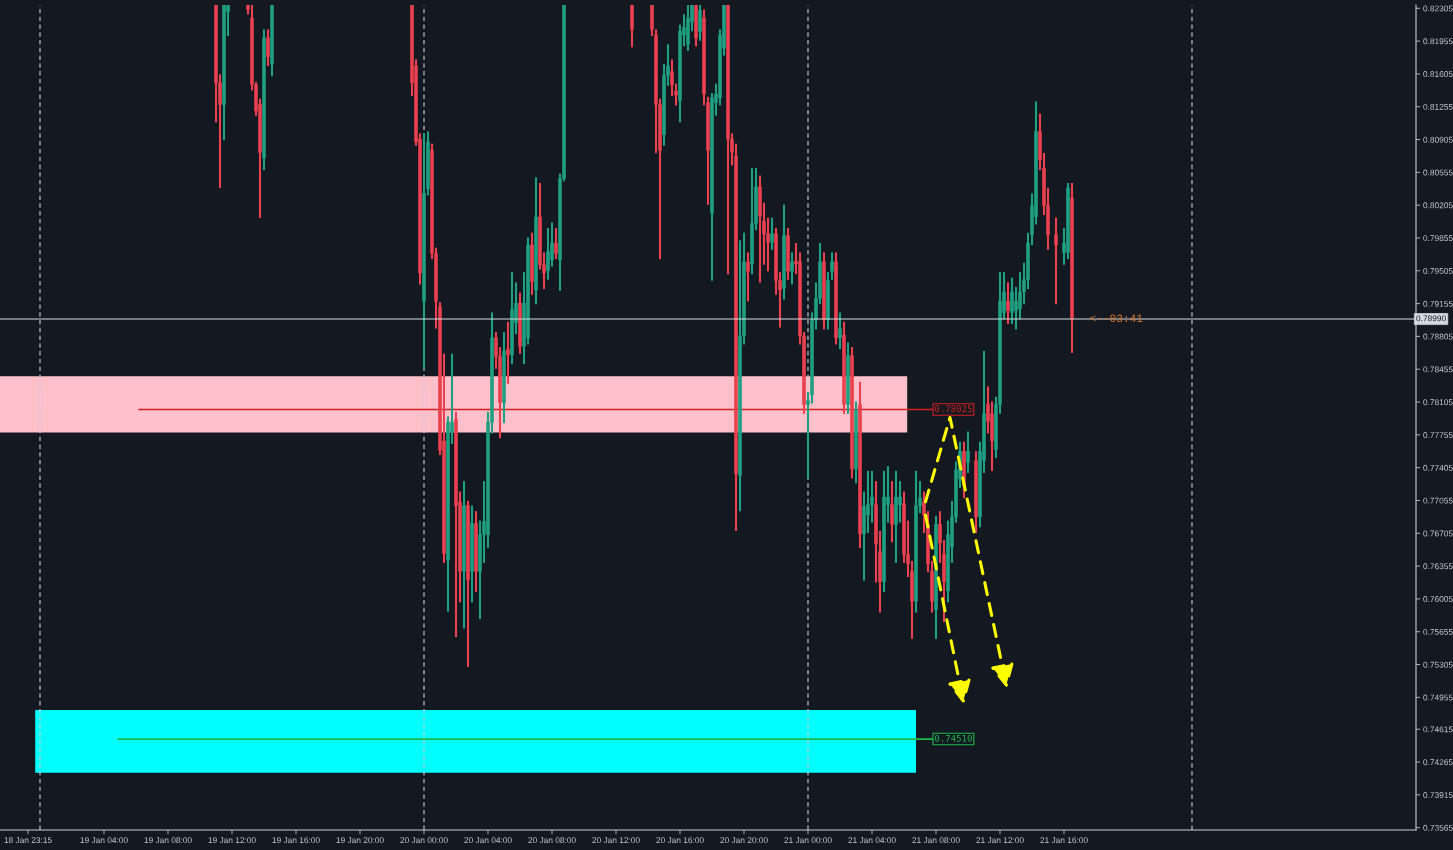 The height and width of the screenshot is (850, 1453). What do you see at coordinates (1438, 500) in the screenshot?
I see `y-tick-label: 0.77055` at bounding box center [1438, 500].